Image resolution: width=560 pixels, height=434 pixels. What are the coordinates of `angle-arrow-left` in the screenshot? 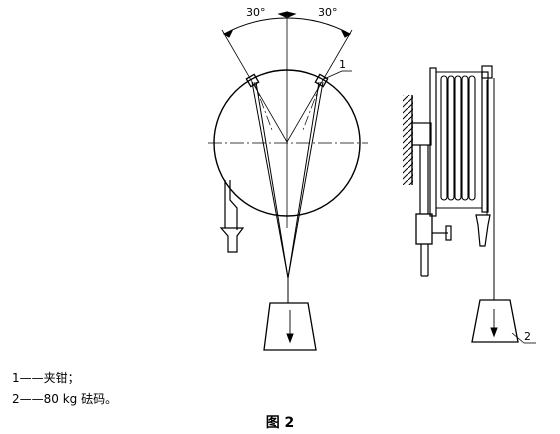 It's located at (228, 34).